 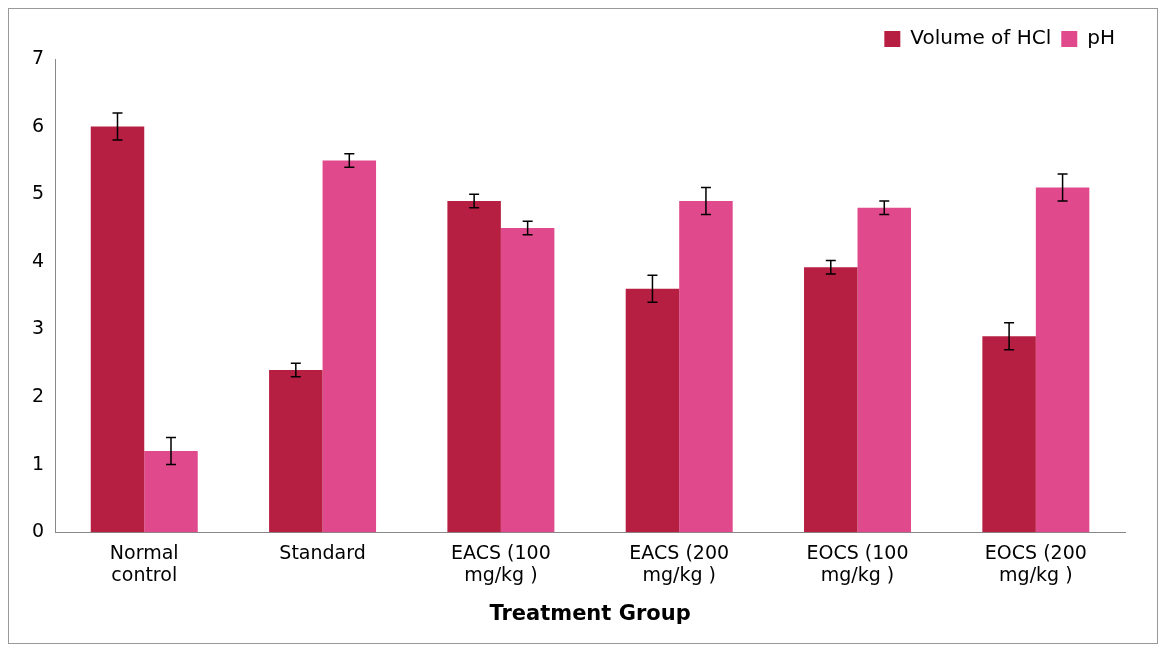 I want to click on y-tick-label: 7, so click(x=38, y=56).